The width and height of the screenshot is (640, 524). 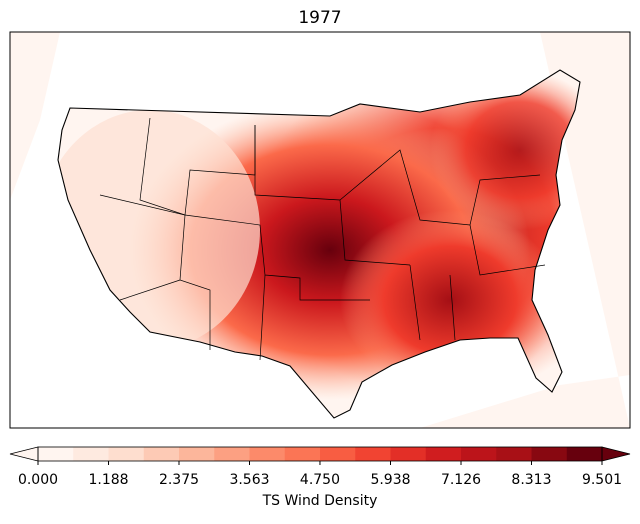 What do you see at coordinates (390, 480) in the screenshot?
I see `colorbar-tick-label: 5.938` at bounding box center [390, 480].